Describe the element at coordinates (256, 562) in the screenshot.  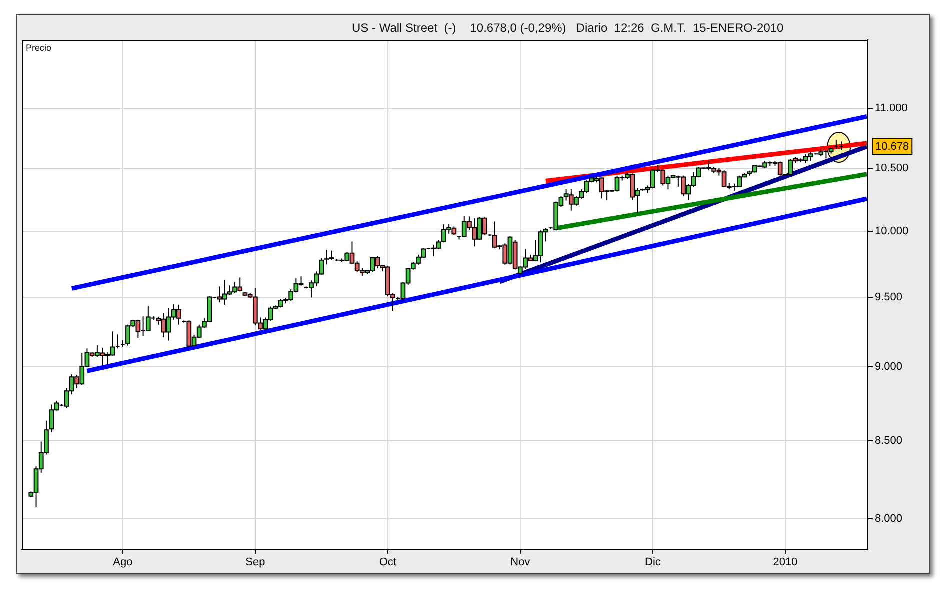
I see `x-tick-label: Sep` at that location.